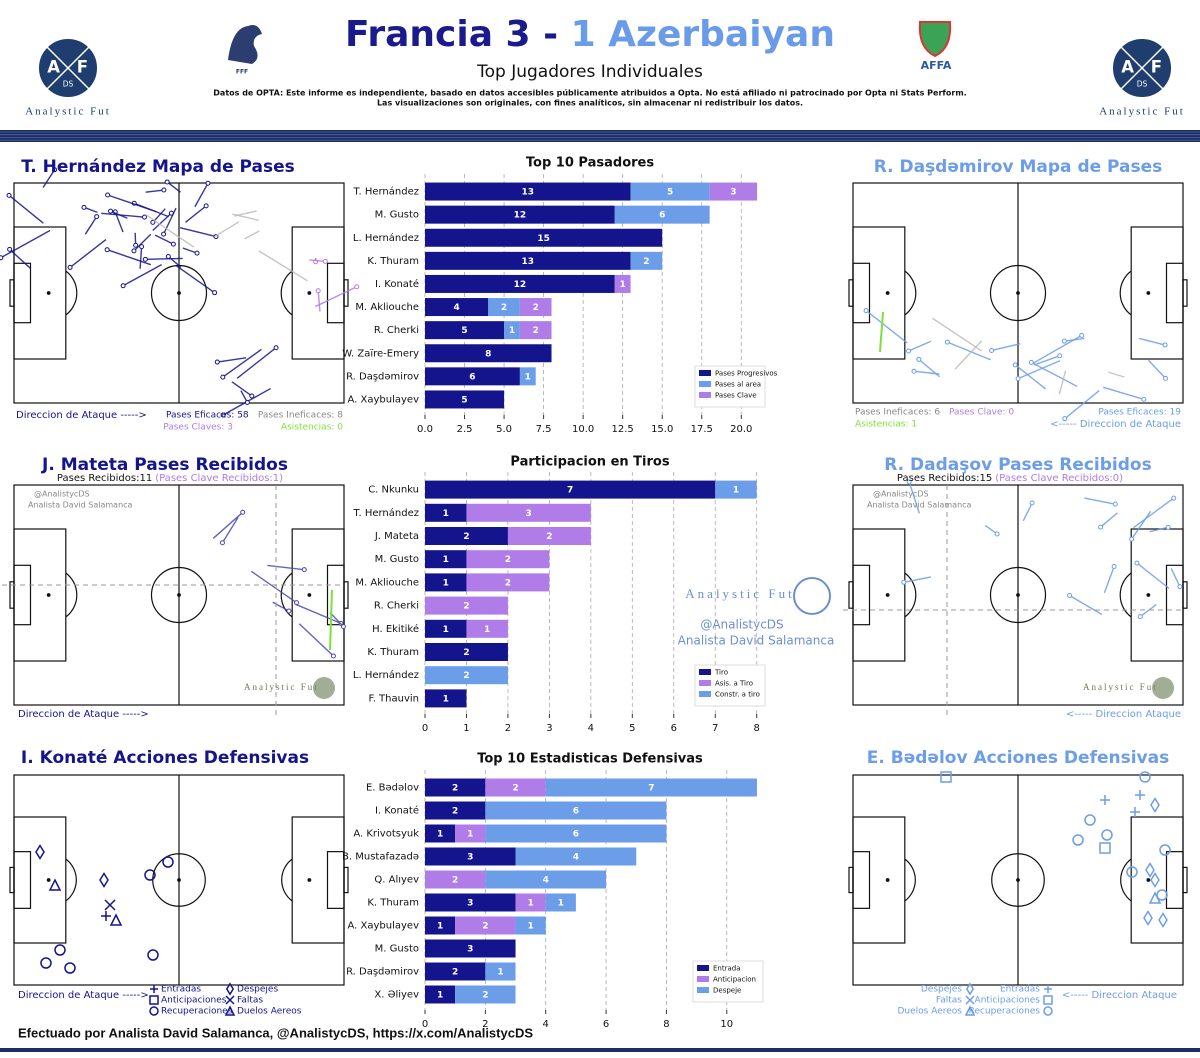  Describe the element at coordinates (207, 416) in the screenshot. I see `panel-note: Pases Eficaces: 58` at that location.